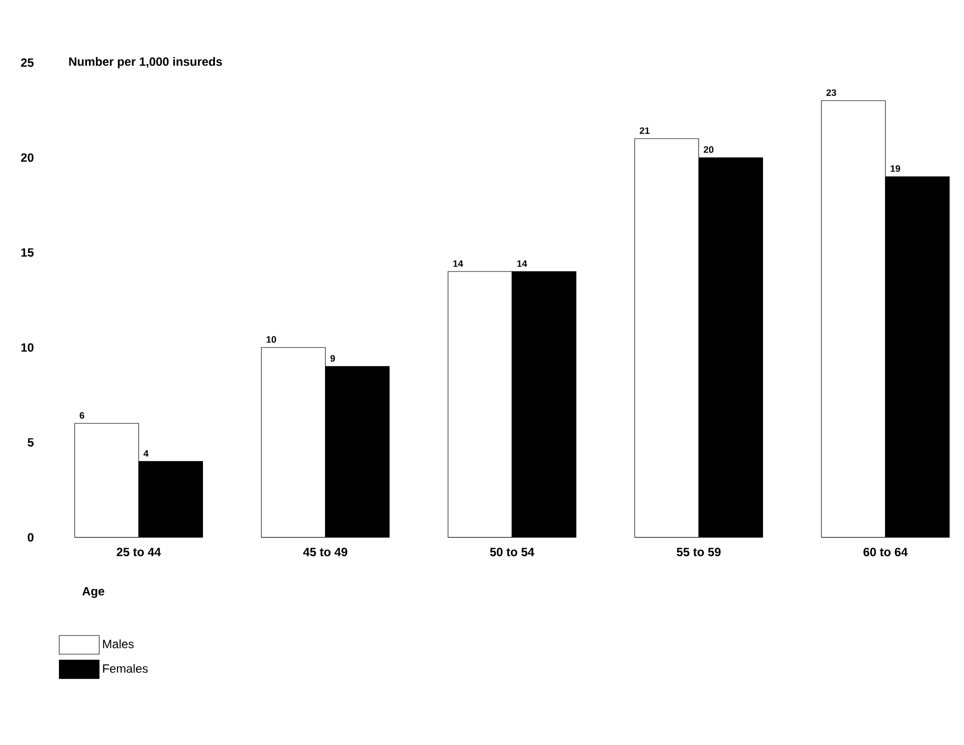  Describe the element at coordinates (332, 358) in the screenshot. I see `data-label: 9` at that location.